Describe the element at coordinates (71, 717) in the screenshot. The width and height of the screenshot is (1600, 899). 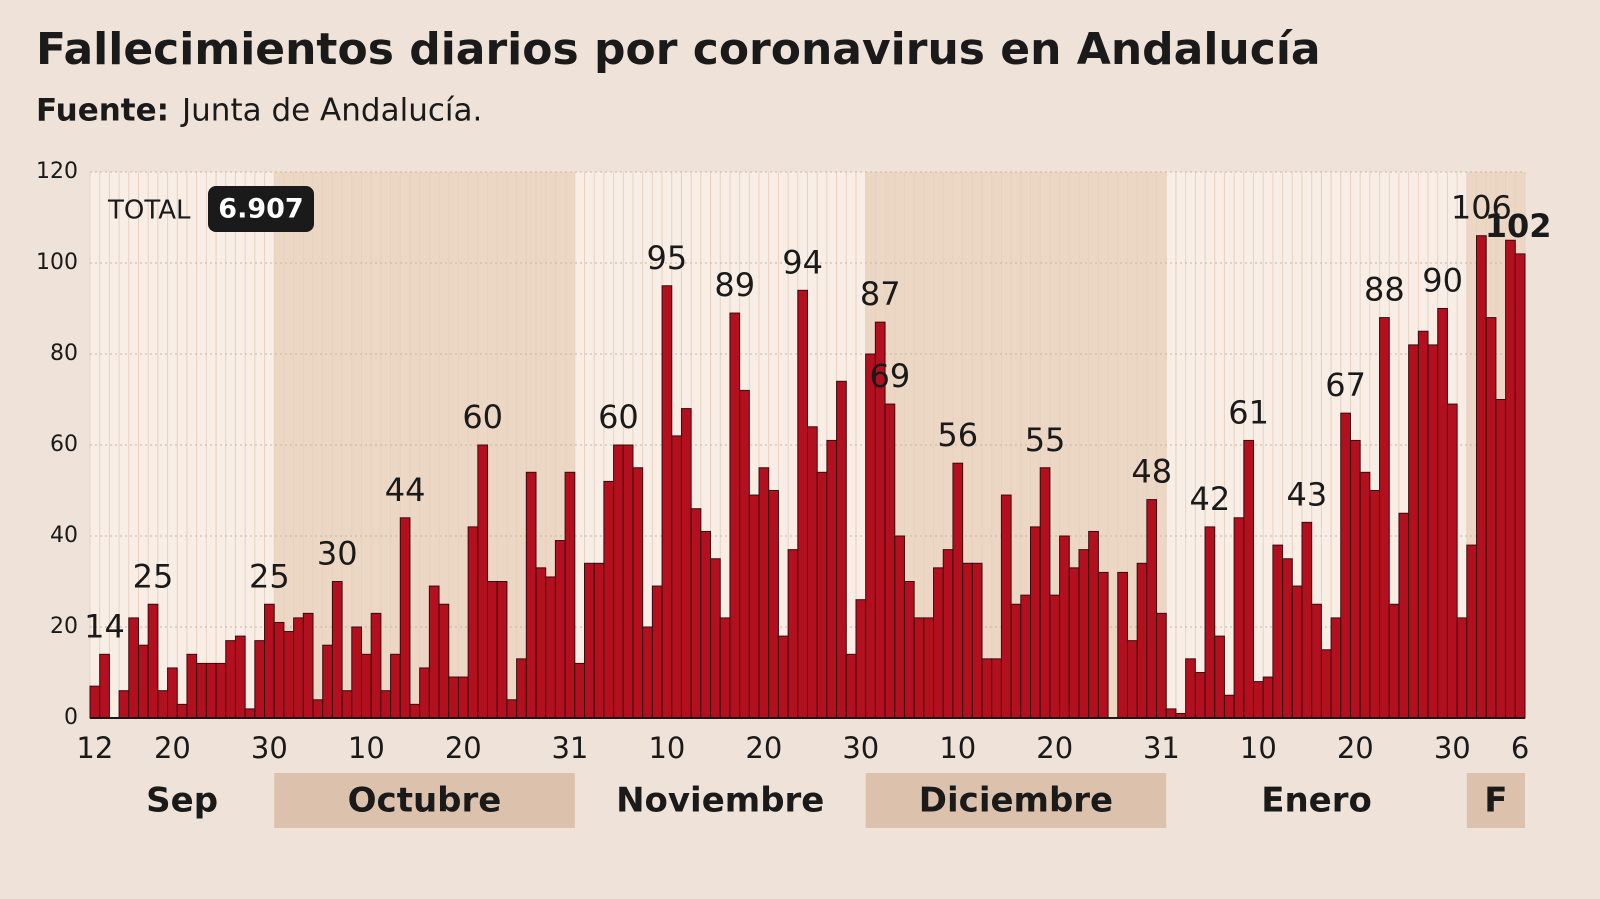
I see `y-tick-label: 0` at that location.